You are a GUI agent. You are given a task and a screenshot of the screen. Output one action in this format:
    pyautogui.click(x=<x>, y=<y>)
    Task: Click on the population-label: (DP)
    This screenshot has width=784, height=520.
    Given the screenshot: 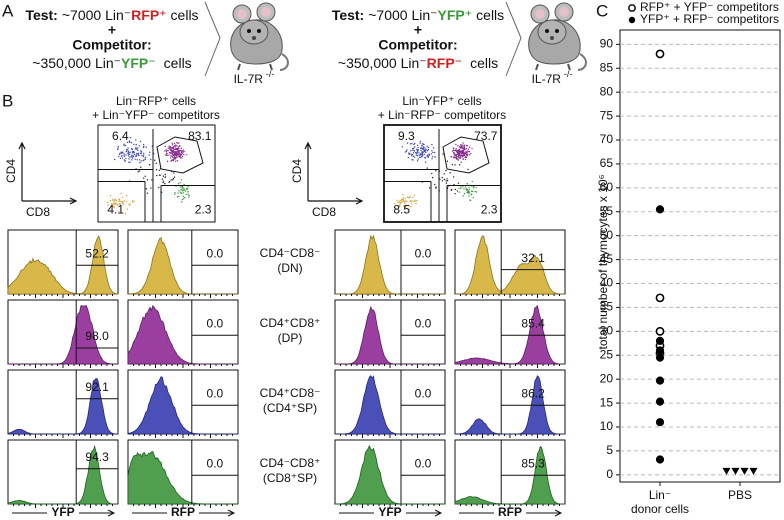 What is the action you would take?
    pyautogui.click(x=290, y=338)
    